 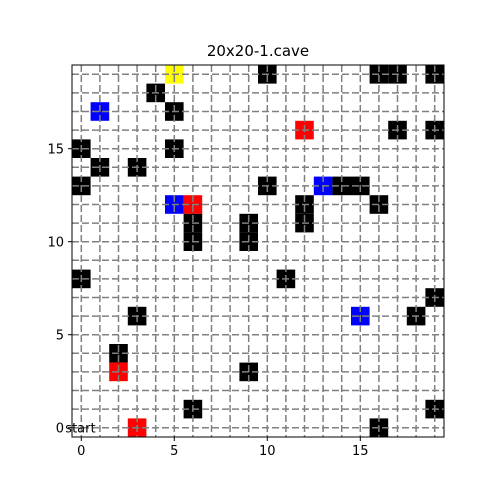 What do you see at coordinates (55, 150) in the screenshot?
I see `y-tick-label: 15` at bounding box center [55, 150].